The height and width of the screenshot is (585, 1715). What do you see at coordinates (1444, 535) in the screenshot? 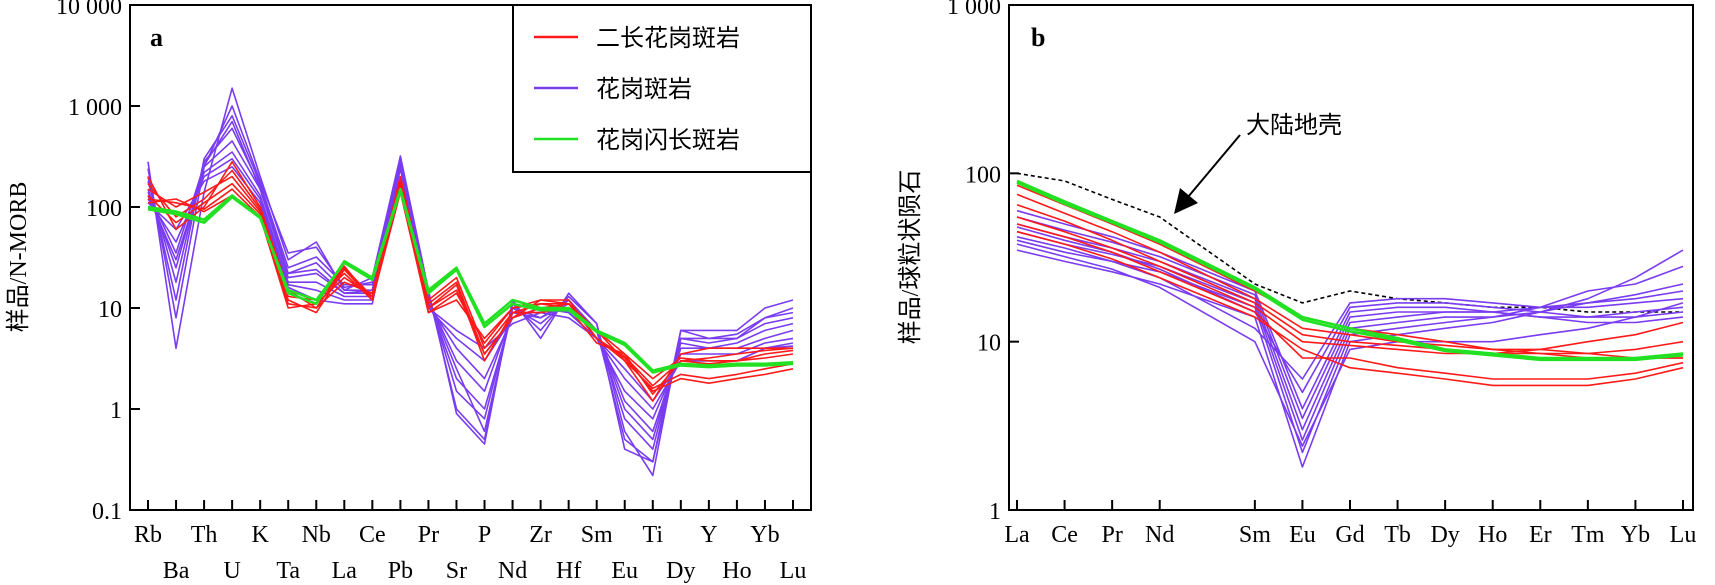
I see `panel-b-x-tick-label: Dy` at bounding box center [1444, 535].